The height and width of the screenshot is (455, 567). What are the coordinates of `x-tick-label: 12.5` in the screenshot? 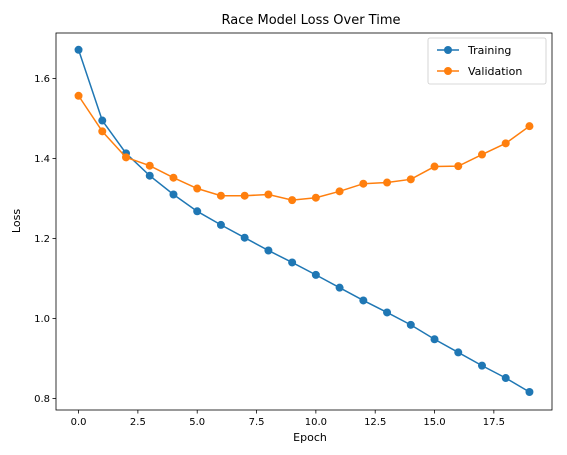 It's located at (375, 422).